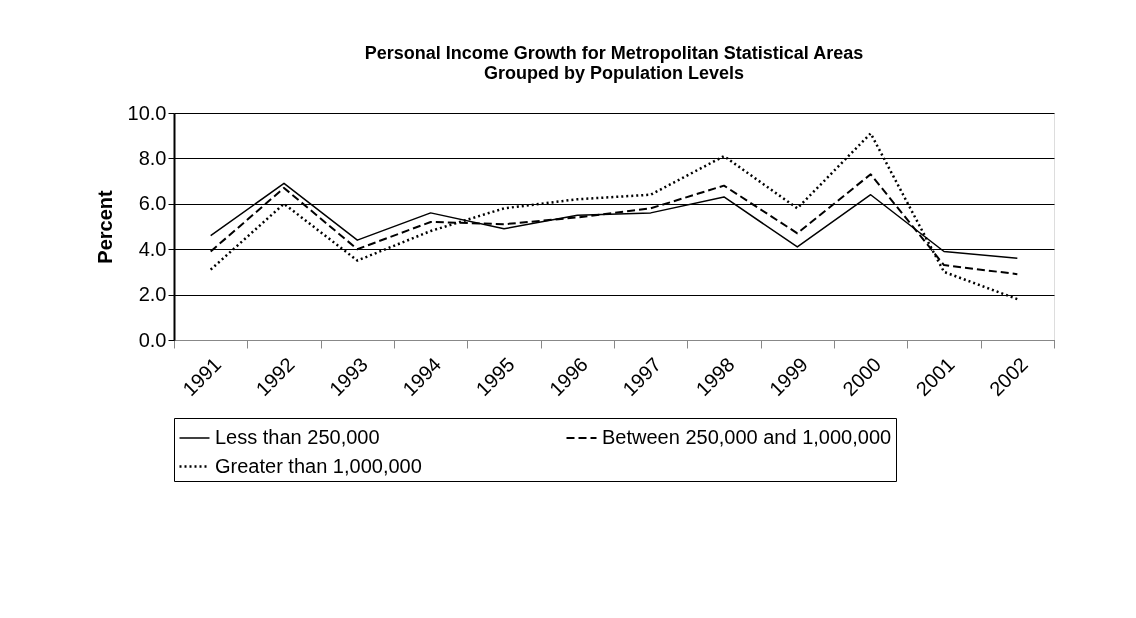 The width and height of the screenshot is (1136, 618). I want to click on y-tick-label: 4.0, so click(152, 248).